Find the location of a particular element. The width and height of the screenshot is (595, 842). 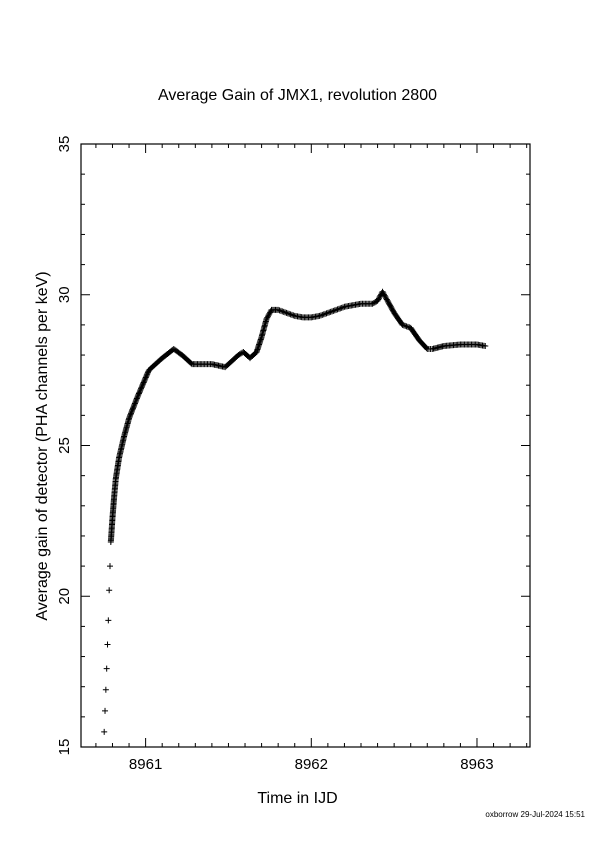

y-tick-label: 20 is located at coordinates (64, 596).